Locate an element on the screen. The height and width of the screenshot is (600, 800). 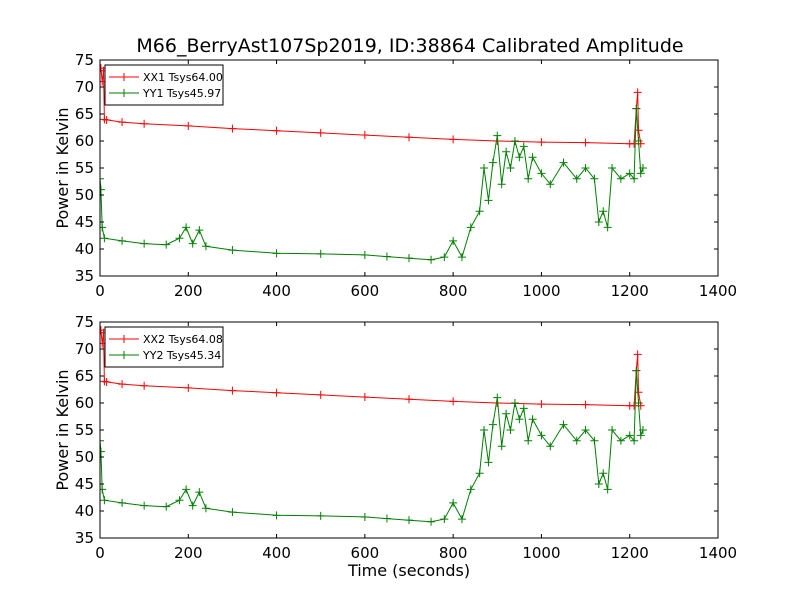
legend-entry-label: XX1 Tsys64.00 is located at coordinates (183, 77).